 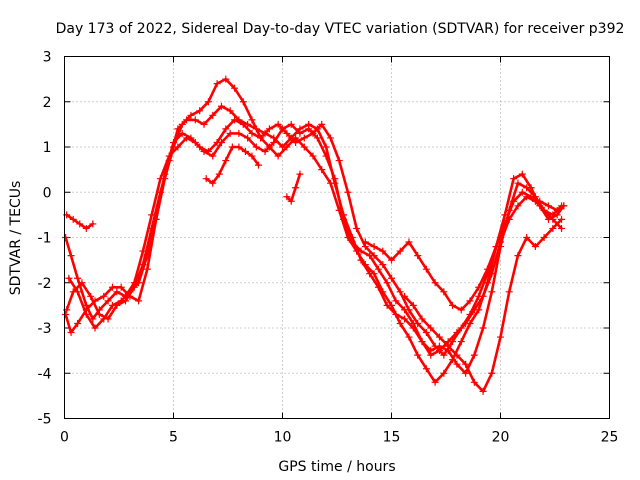 What do you see at coordinates (501, 438) in the screenshot?
I see `x-tick-label: 20` at bounding box center [501, 438].